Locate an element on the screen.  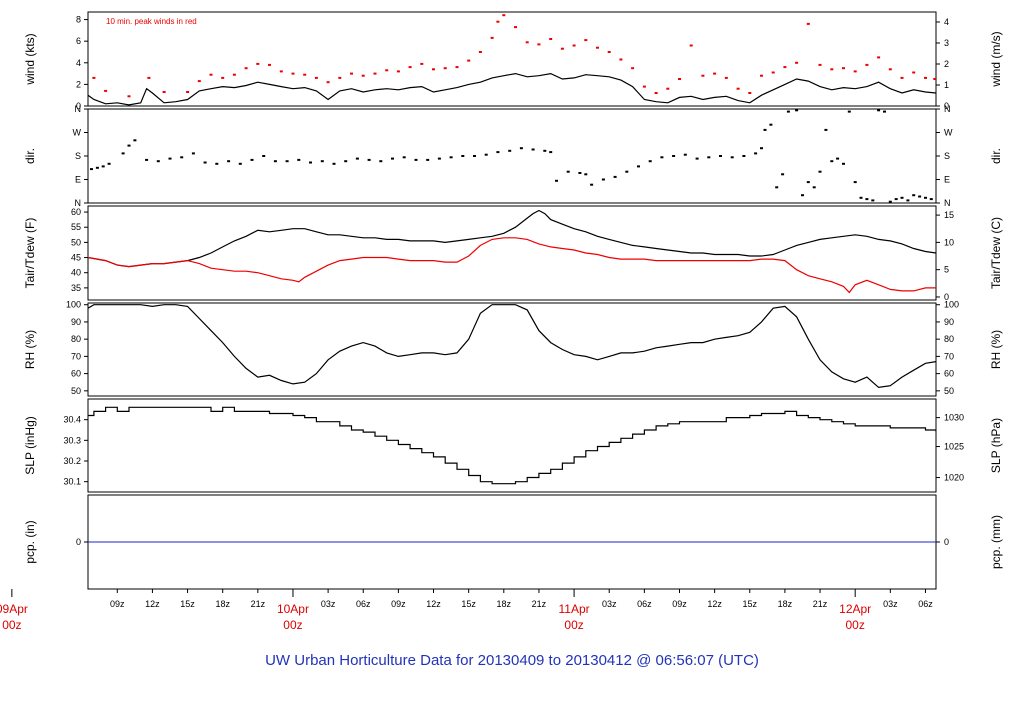
left-tick-label: 30.2 is located at coordinates (72, 461).